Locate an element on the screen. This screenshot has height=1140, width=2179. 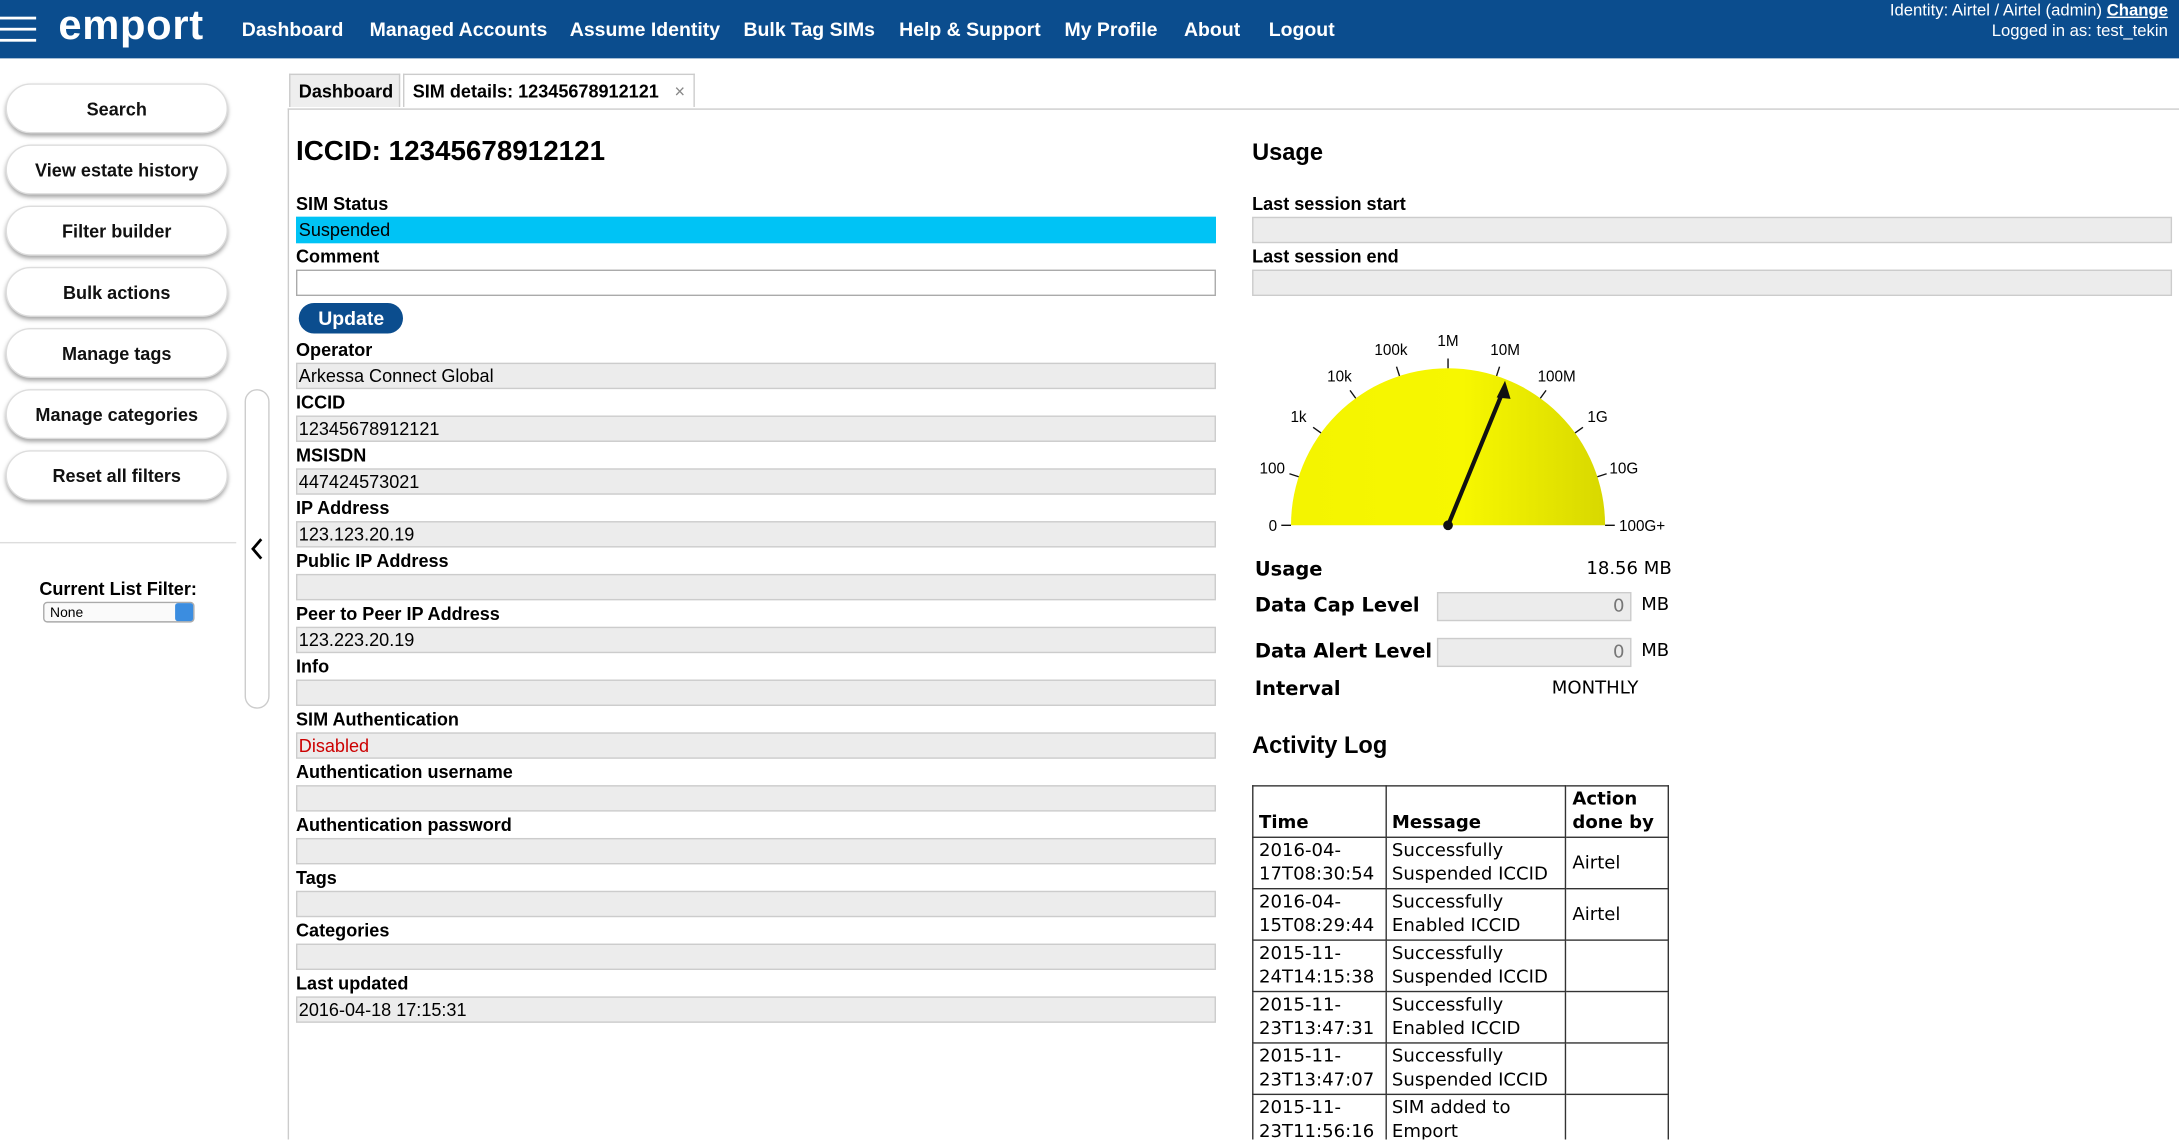
gauge-label: 10M is located at coordinates (1505, 350).